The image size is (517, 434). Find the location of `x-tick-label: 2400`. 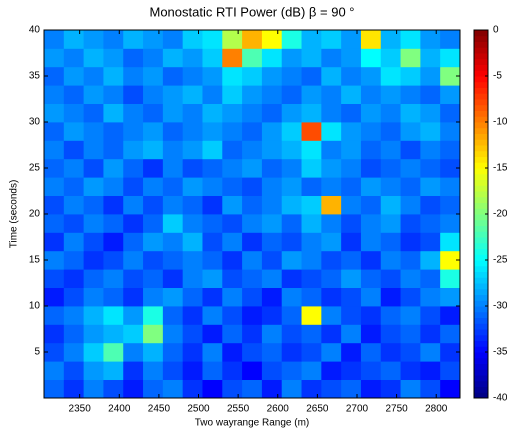

x-tick-label: 2400 is located at coordinates (119, 409).